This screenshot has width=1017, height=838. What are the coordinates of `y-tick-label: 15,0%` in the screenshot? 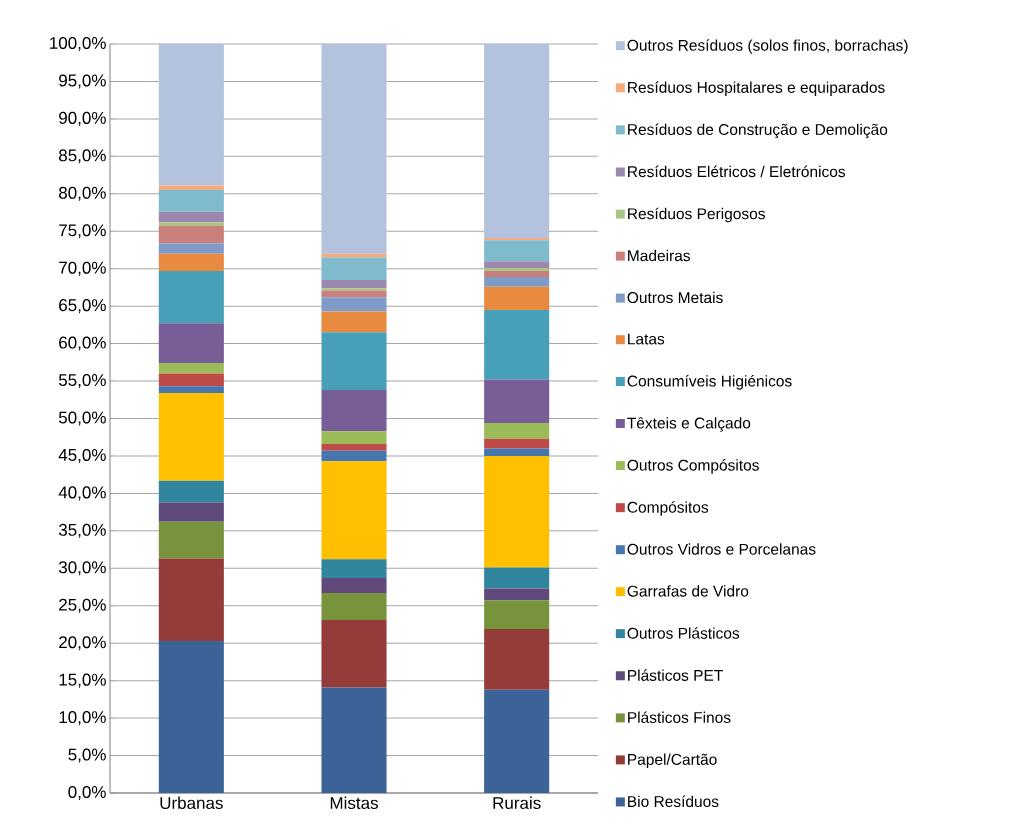 It's located at (82, 680).